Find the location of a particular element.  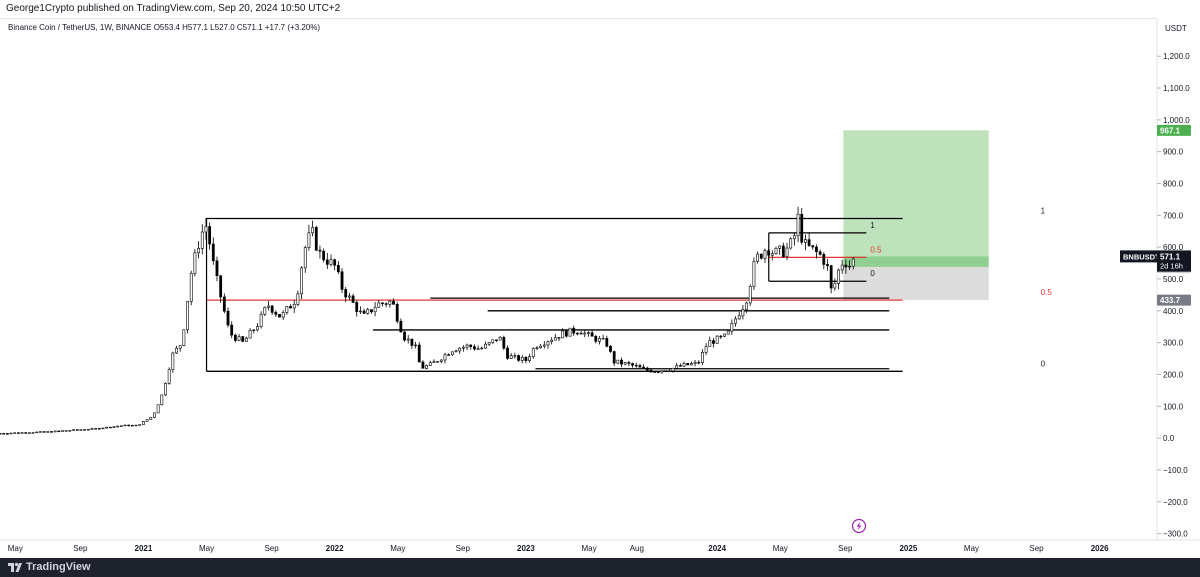

price-axis-panel is located at coordinates (1178, 288).